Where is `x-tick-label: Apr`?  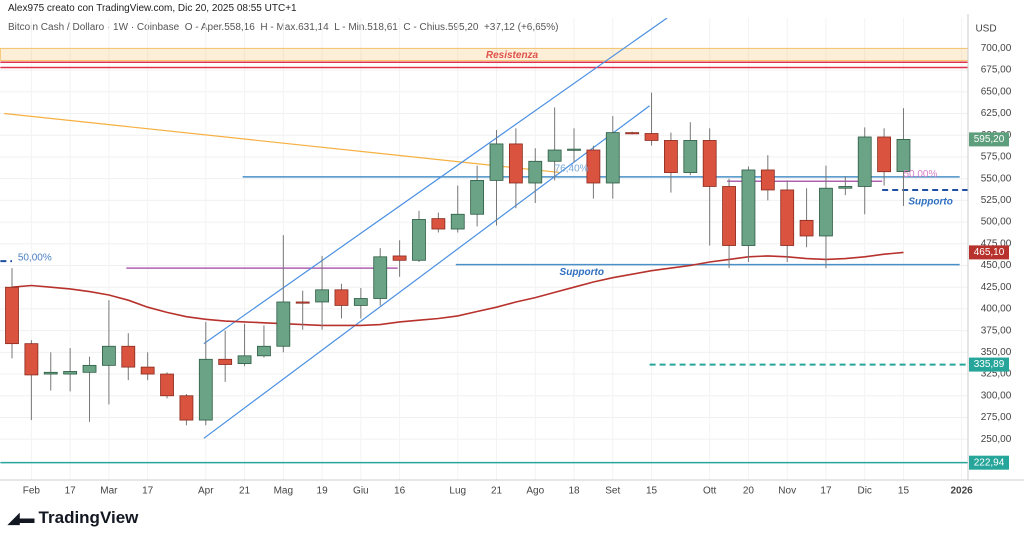
x-tick-label: Apr is located at coordinates (206, 491).